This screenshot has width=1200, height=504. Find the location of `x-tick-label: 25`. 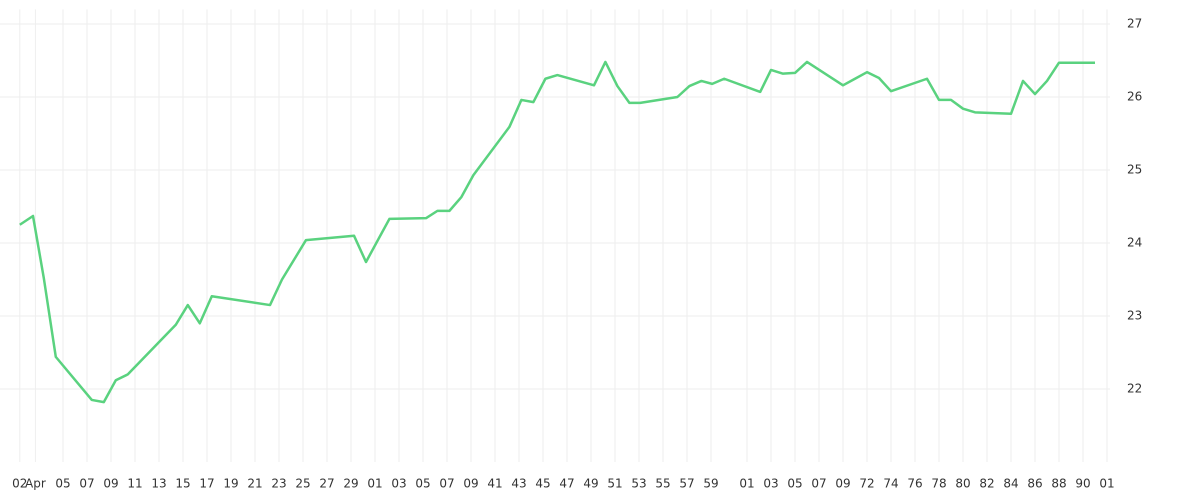

x-tick-label: 25 is located at coordinates (302, 484).